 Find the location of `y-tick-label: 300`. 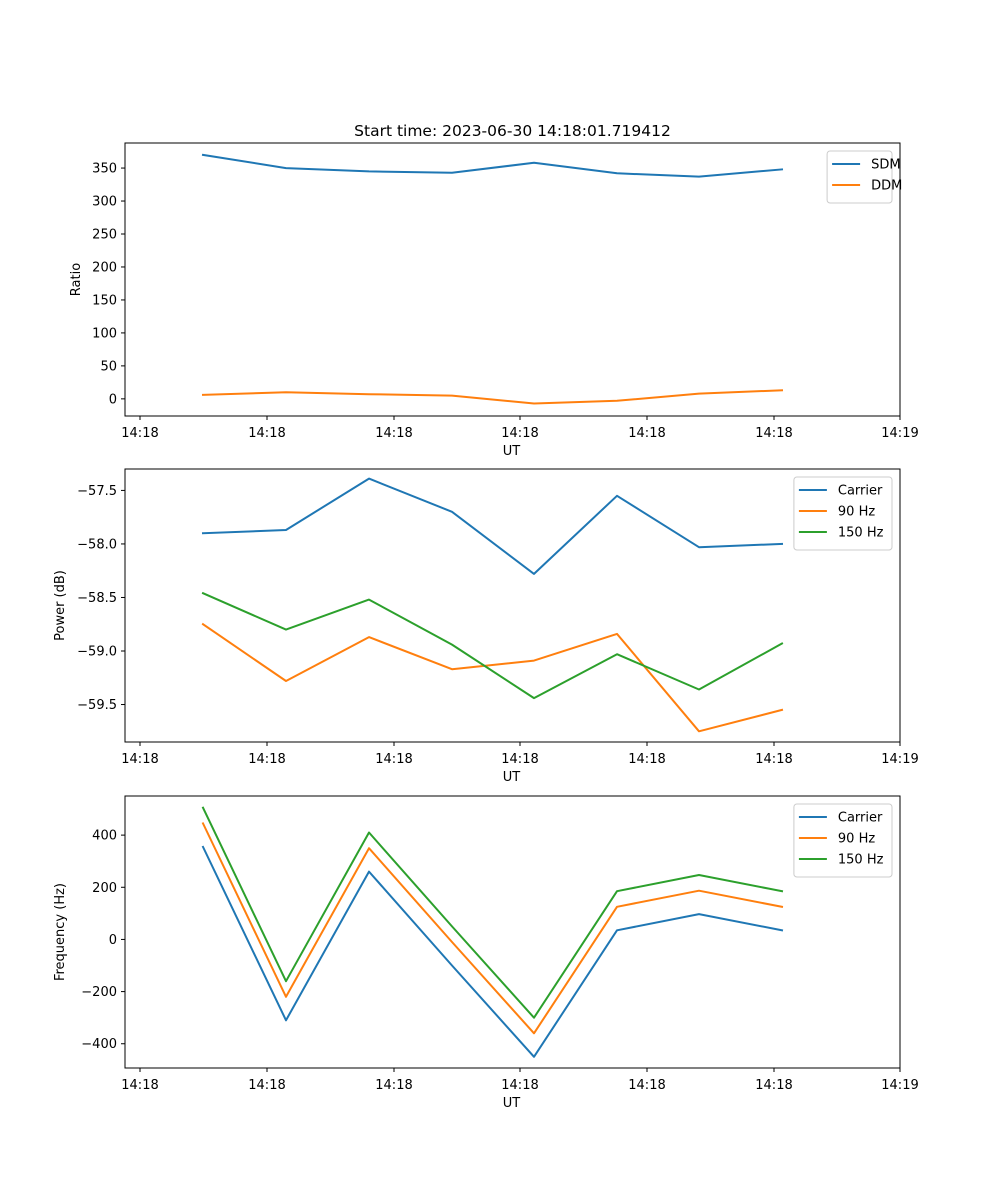

y-tick-label: 300 is located at coordinates (104, 202).